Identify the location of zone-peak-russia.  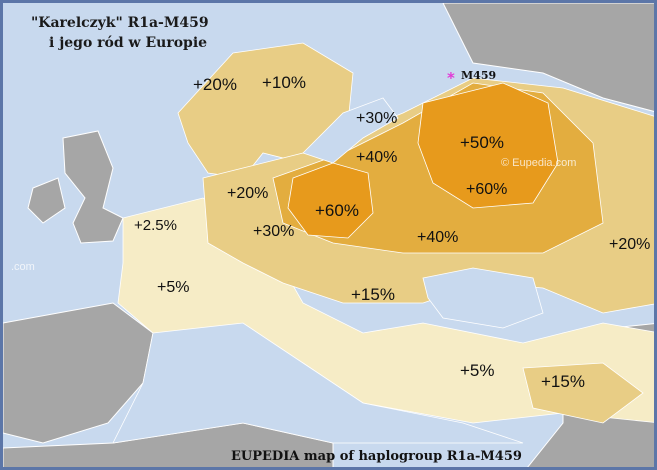
(488, 145).